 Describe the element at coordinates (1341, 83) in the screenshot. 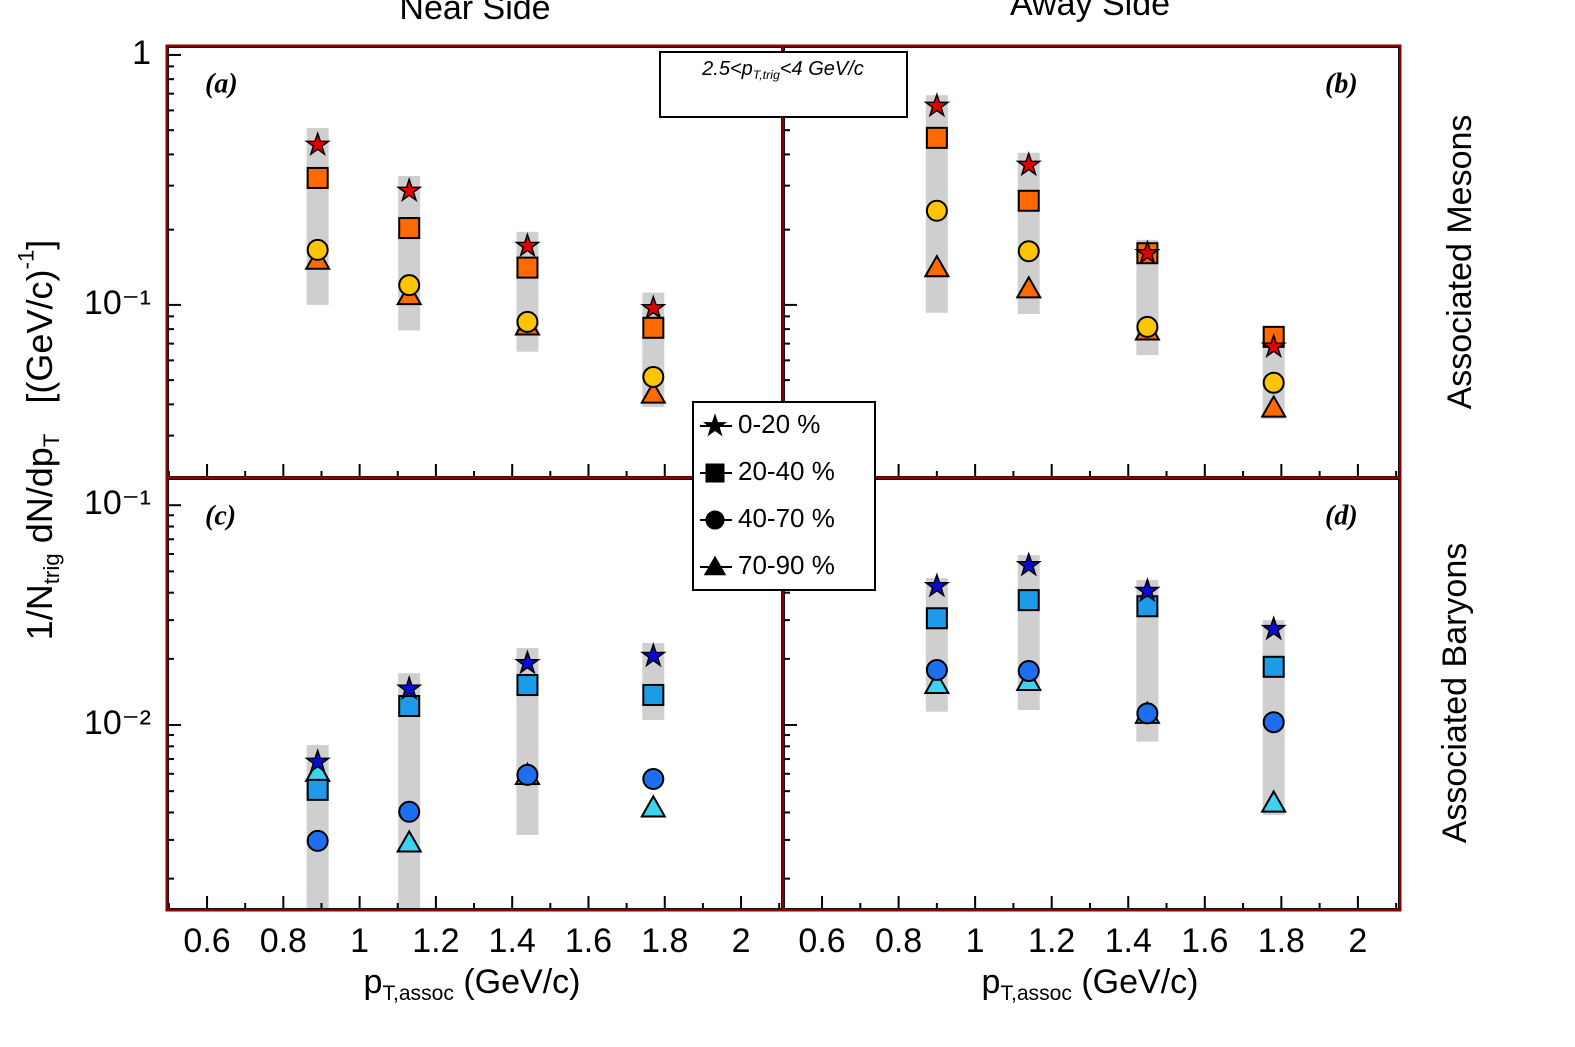

I see `panel-label: (b)` at that location.